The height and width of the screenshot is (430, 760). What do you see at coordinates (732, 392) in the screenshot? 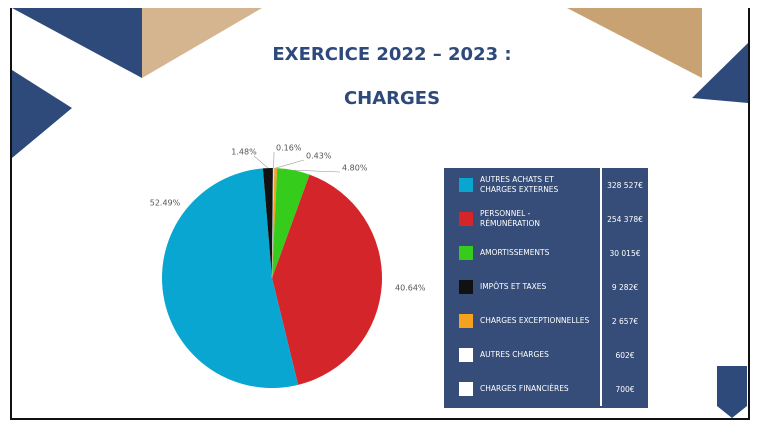
I see `logo` at bounding box center [732, 392].